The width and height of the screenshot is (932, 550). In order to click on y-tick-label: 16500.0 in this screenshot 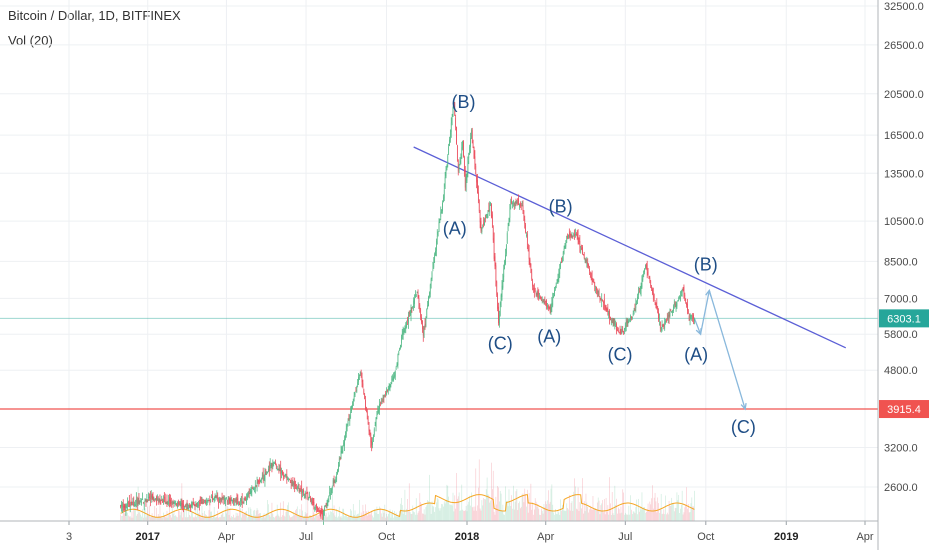, I will do `click(904, 136)`.